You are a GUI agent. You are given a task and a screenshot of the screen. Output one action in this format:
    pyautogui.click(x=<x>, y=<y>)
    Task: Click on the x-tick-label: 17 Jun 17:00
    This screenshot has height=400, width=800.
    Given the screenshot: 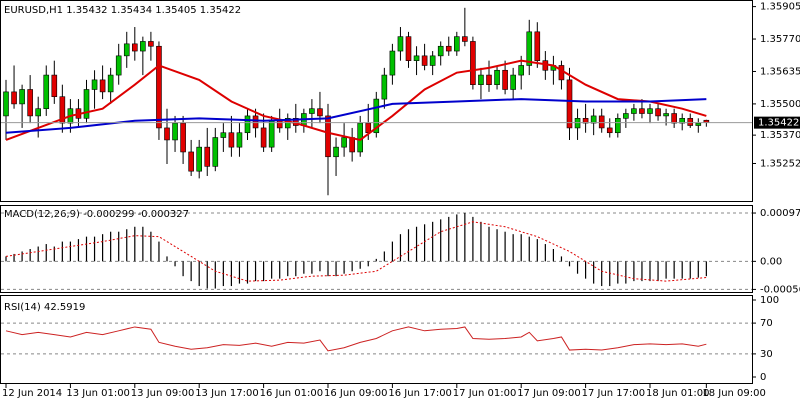 What is the action you would take?
    pyautogui.click(x=614, y=393)
    